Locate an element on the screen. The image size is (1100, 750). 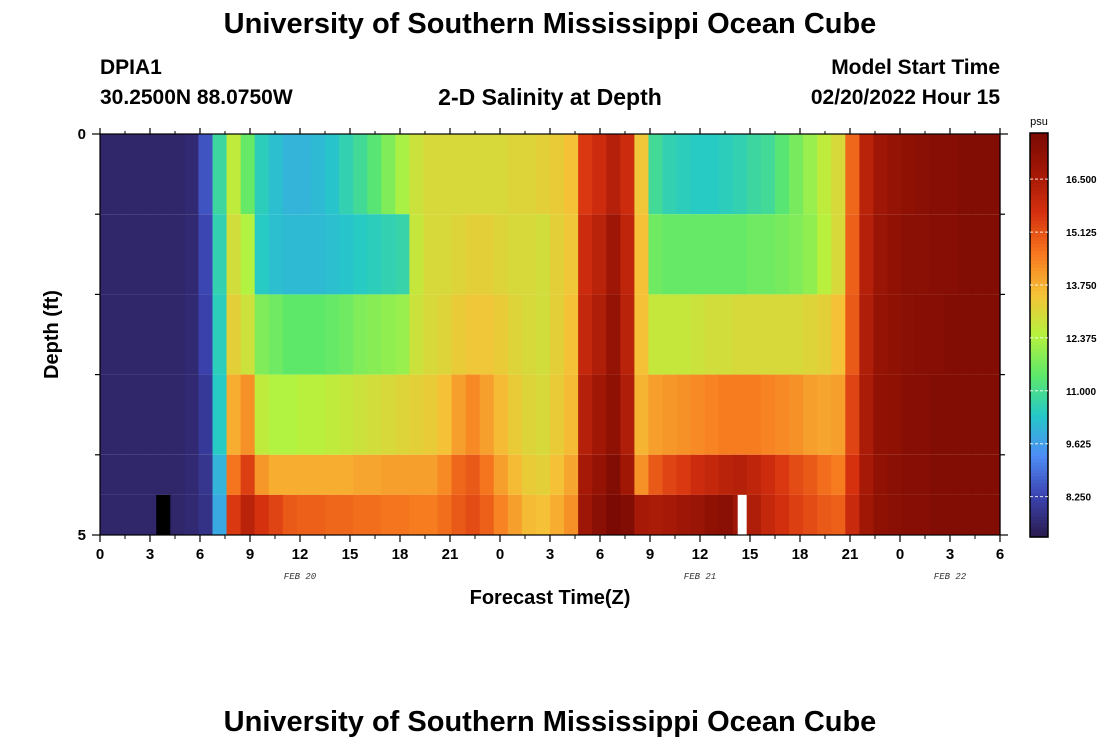
y-tick-label: 5 is located at coordinates (82, 535).